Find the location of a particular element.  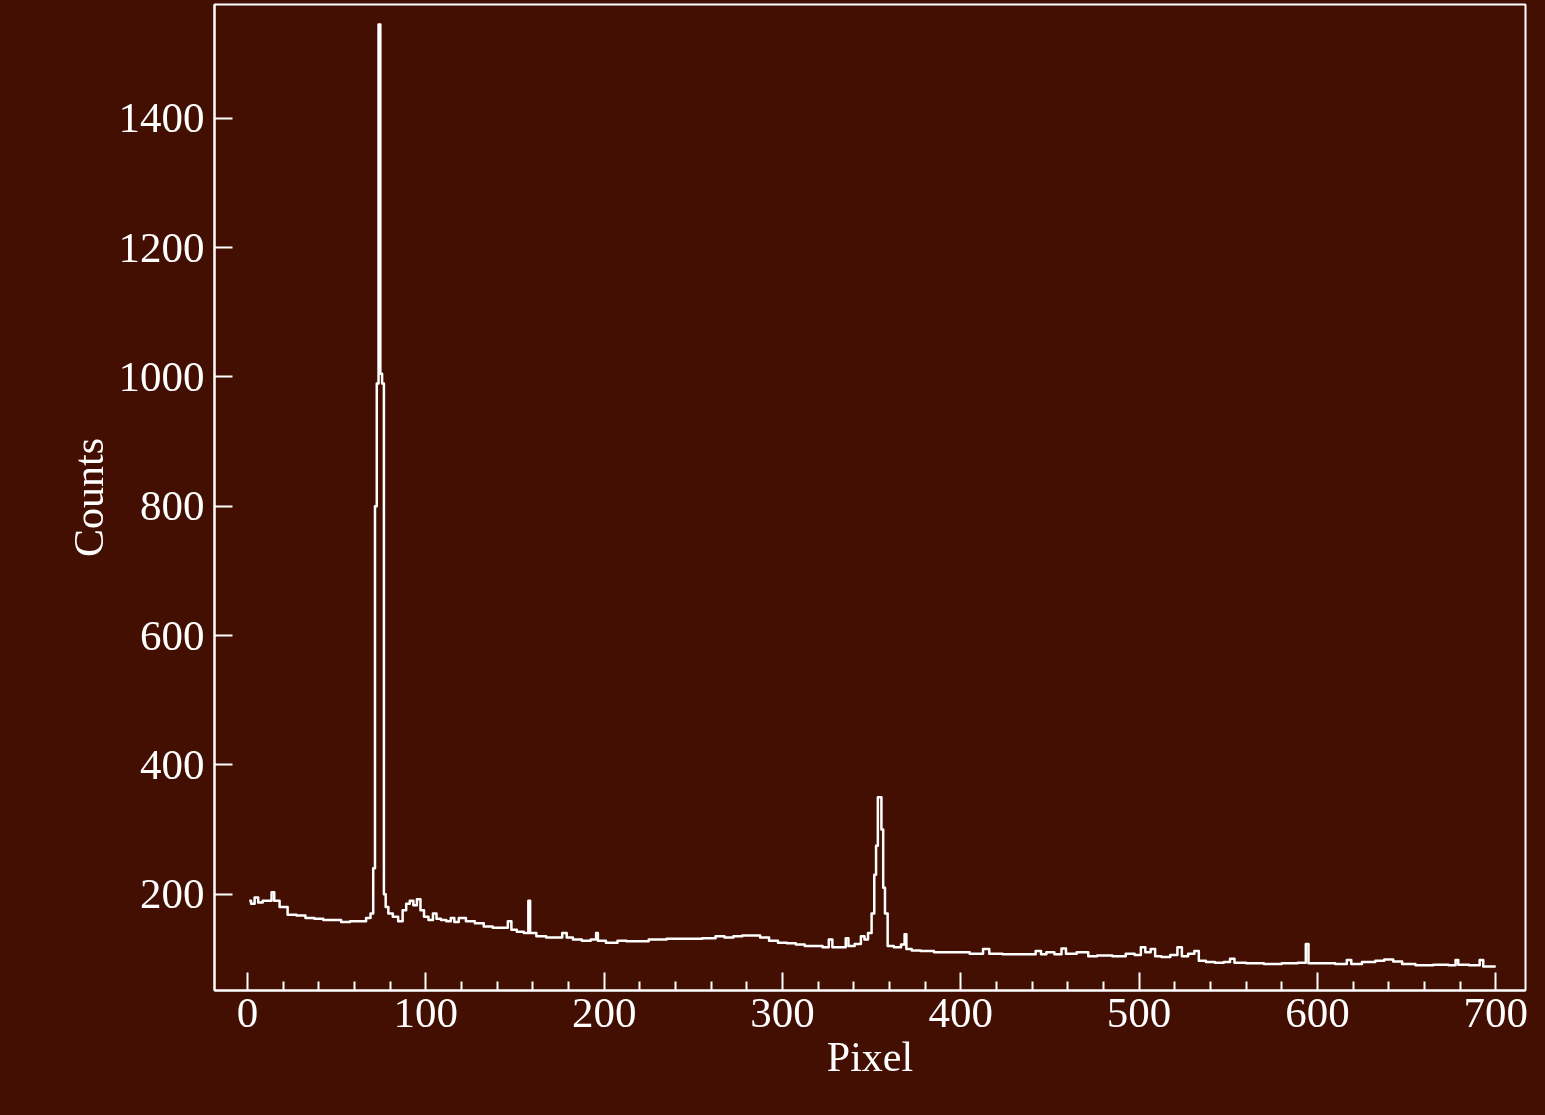

x-tick-label: 200 is located at coordinates (604, 1012).